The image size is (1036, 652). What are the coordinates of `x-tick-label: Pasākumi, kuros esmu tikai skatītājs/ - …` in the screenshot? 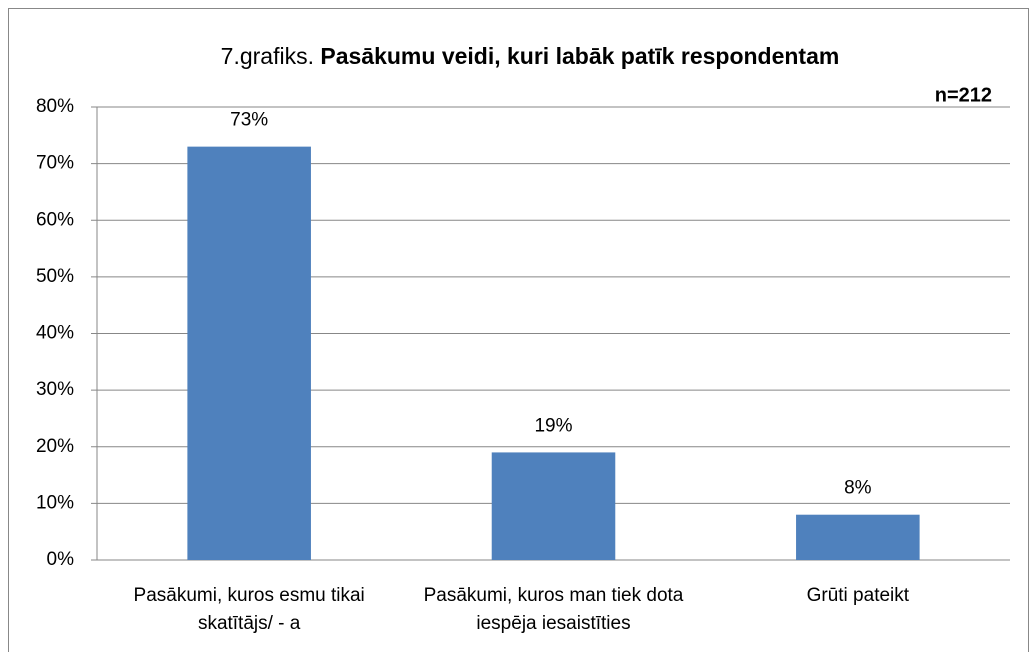 It's located at (249, 609).